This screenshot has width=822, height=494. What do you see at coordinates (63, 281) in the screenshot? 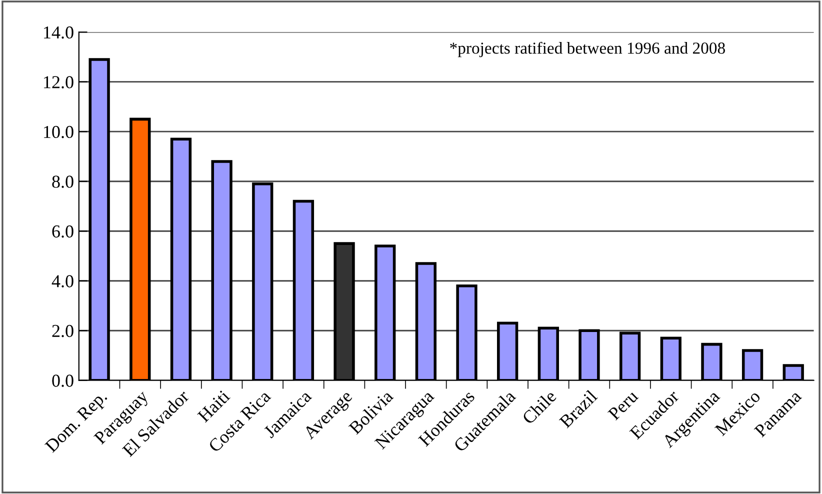
I see `y-tick-label: 4.0` at bounding box center [63, 281].